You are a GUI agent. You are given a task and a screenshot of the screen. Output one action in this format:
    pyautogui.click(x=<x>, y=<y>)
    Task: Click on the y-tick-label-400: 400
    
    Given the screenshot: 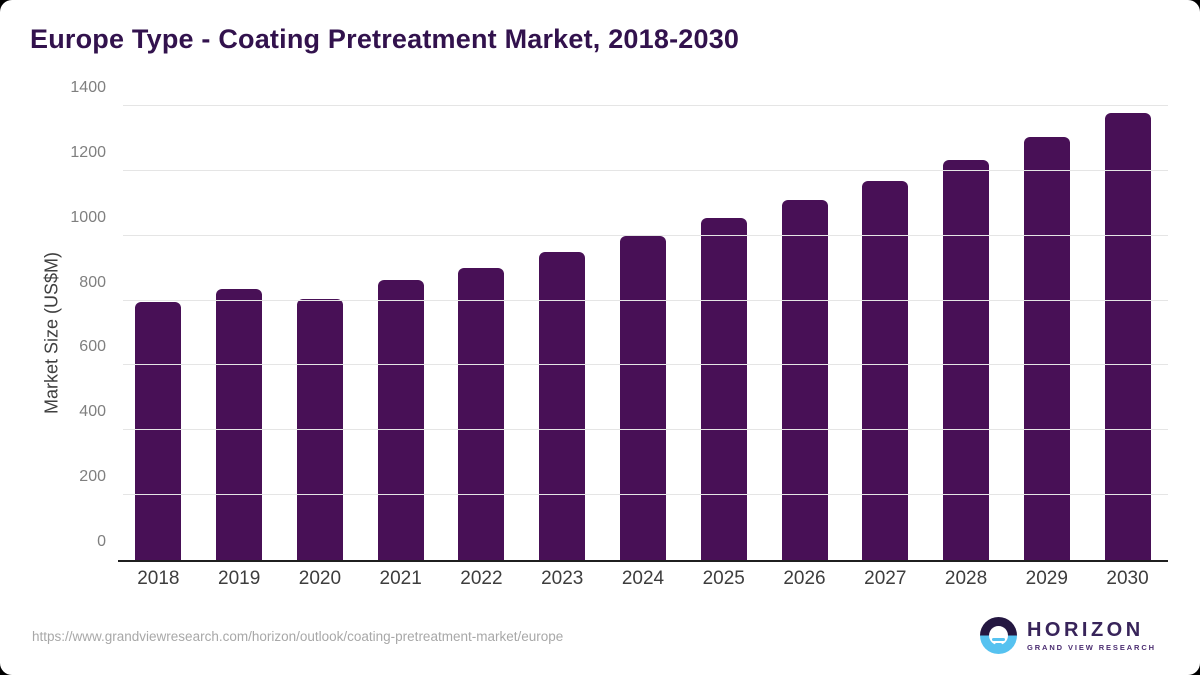 What is the action you would take?
    pyautogui.click(x=92, y=412)
    